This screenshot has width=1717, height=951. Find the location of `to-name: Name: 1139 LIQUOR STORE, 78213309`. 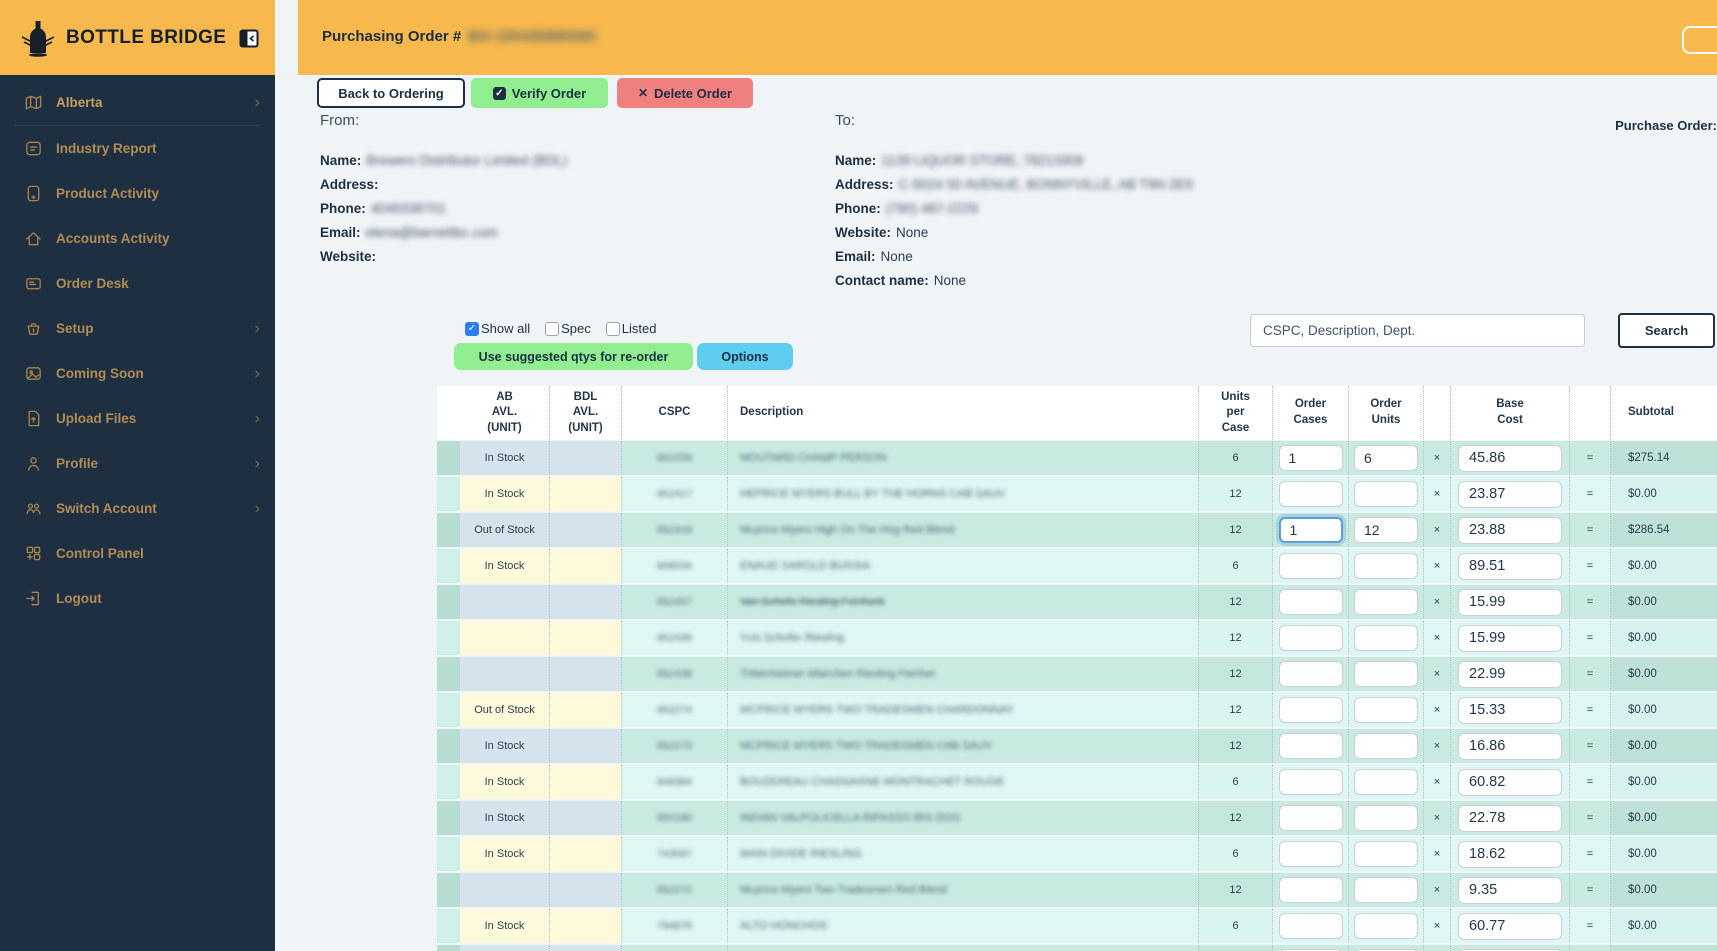

to-name: Name: 1139 LIQUOR STORE, 78213309 is located at coordinates (959, 160).